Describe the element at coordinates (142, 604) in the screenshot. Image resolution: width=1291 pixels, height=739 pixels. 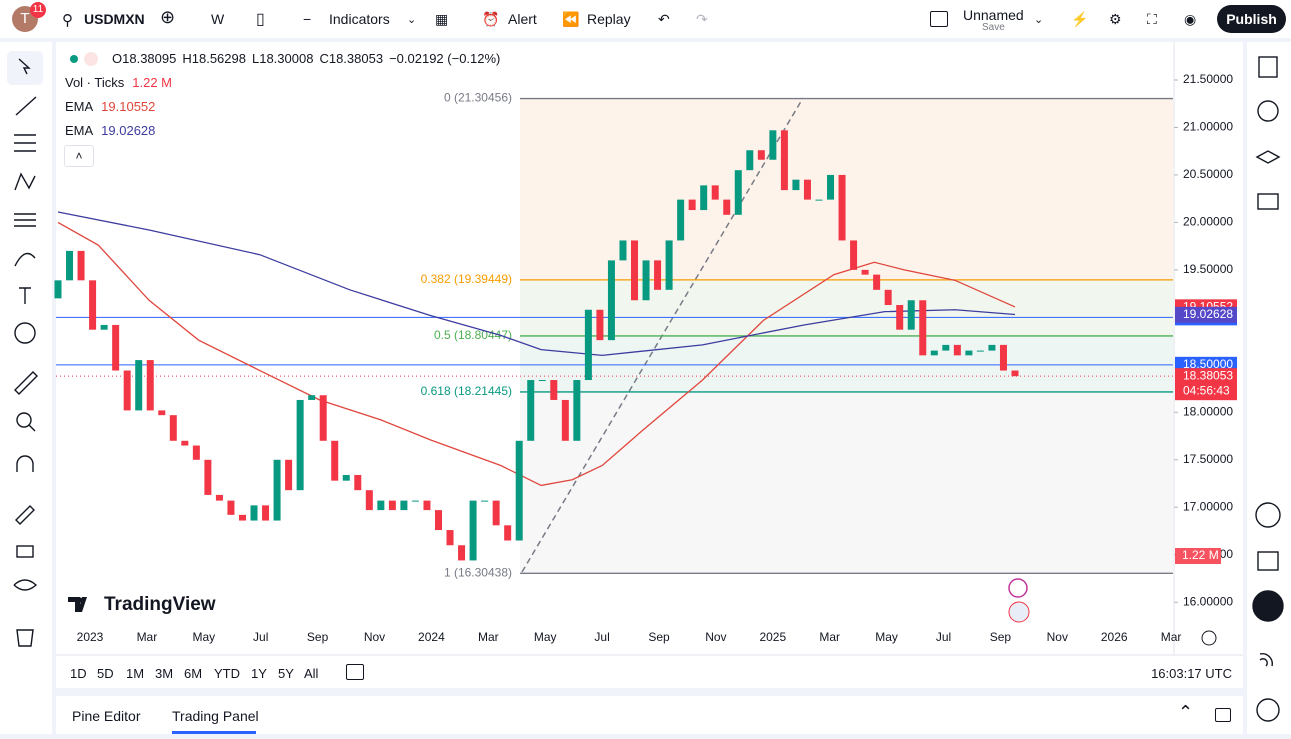
I see `logo: TradingView` at that location.